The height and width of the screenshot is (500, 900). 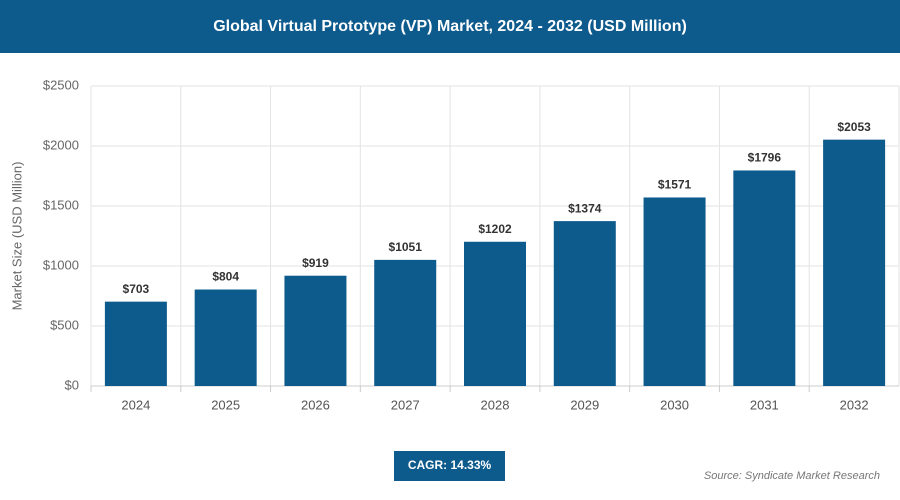 What do you see at coordinates (764, 404) in the screenshot?
I see `x-tick-label: 2031` at bounding box center [764, 404].